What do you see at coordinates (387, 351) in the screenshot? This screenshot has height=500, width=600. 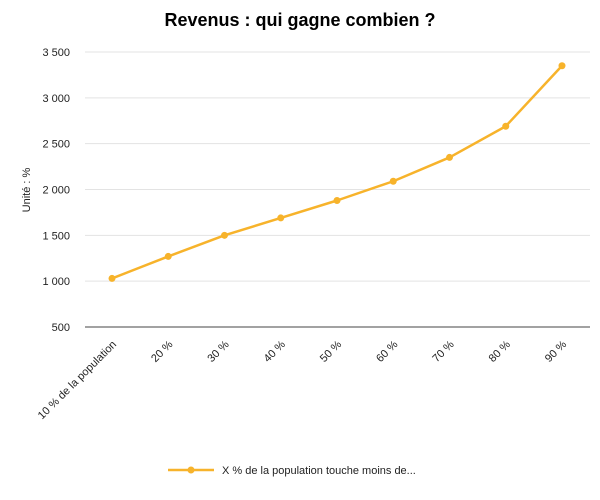 I see `x-tick-label: 60 %` at bounding box center [387, 351].